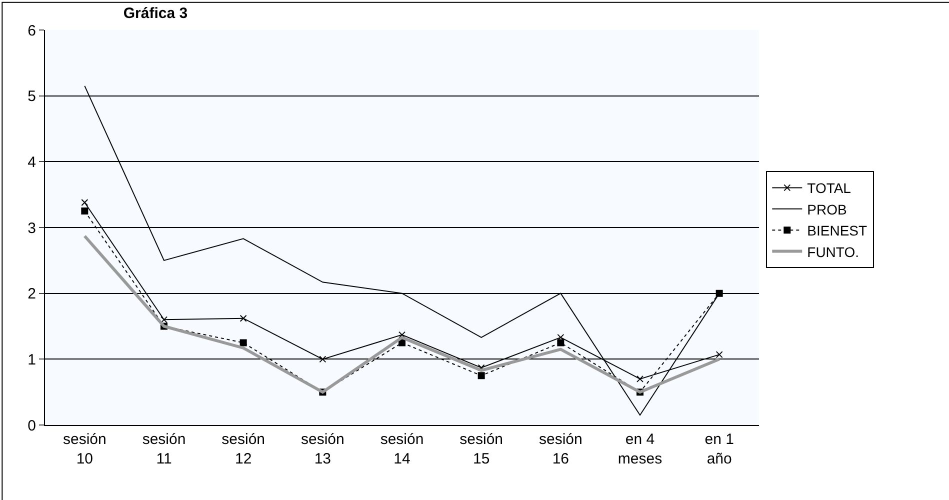 The image size is (949, 500). Describe the element at coordinates (402, 449) in the screenshot. I see `x-tick-label: sesión 14` at that location.